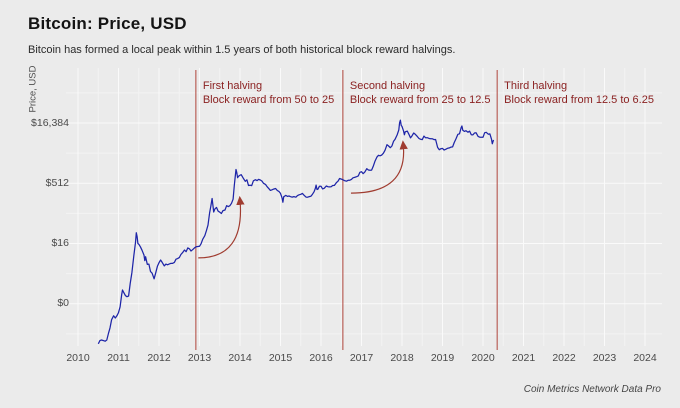 The width and height of the screenshot is (680, 408). I want to click on x-tick-label: 2024, so click(645, 358).